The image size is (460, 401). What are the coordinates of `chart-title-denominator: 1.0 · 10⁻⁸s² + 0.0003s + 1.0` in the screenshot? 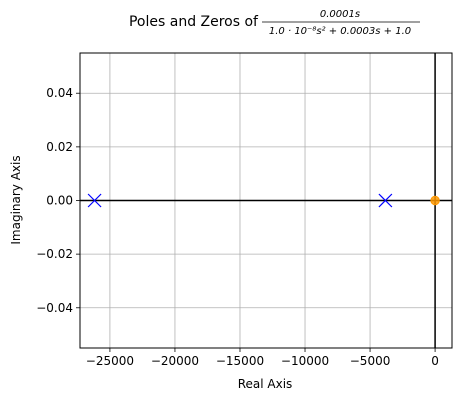 It's located at (340, 31).